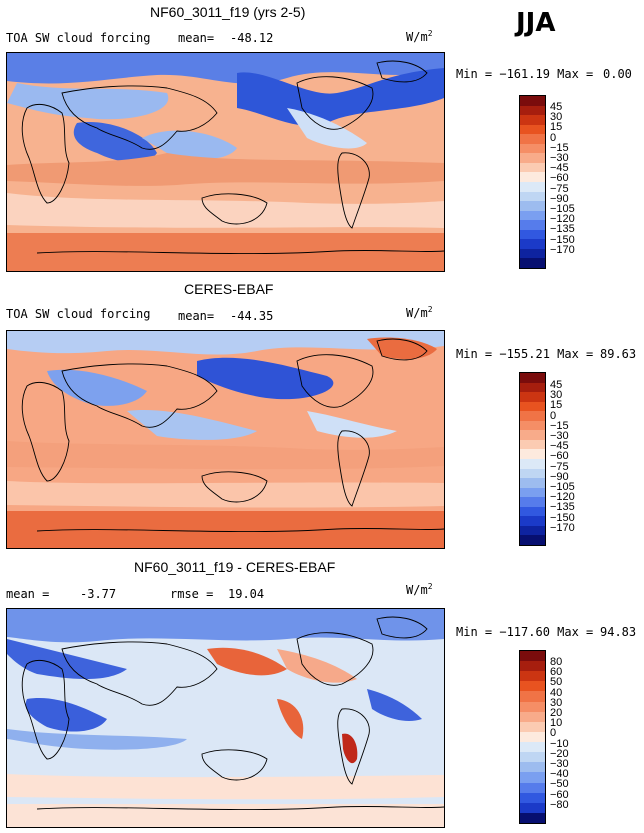  I want to click on panel-1-units: W/m2, so click(419, 36).